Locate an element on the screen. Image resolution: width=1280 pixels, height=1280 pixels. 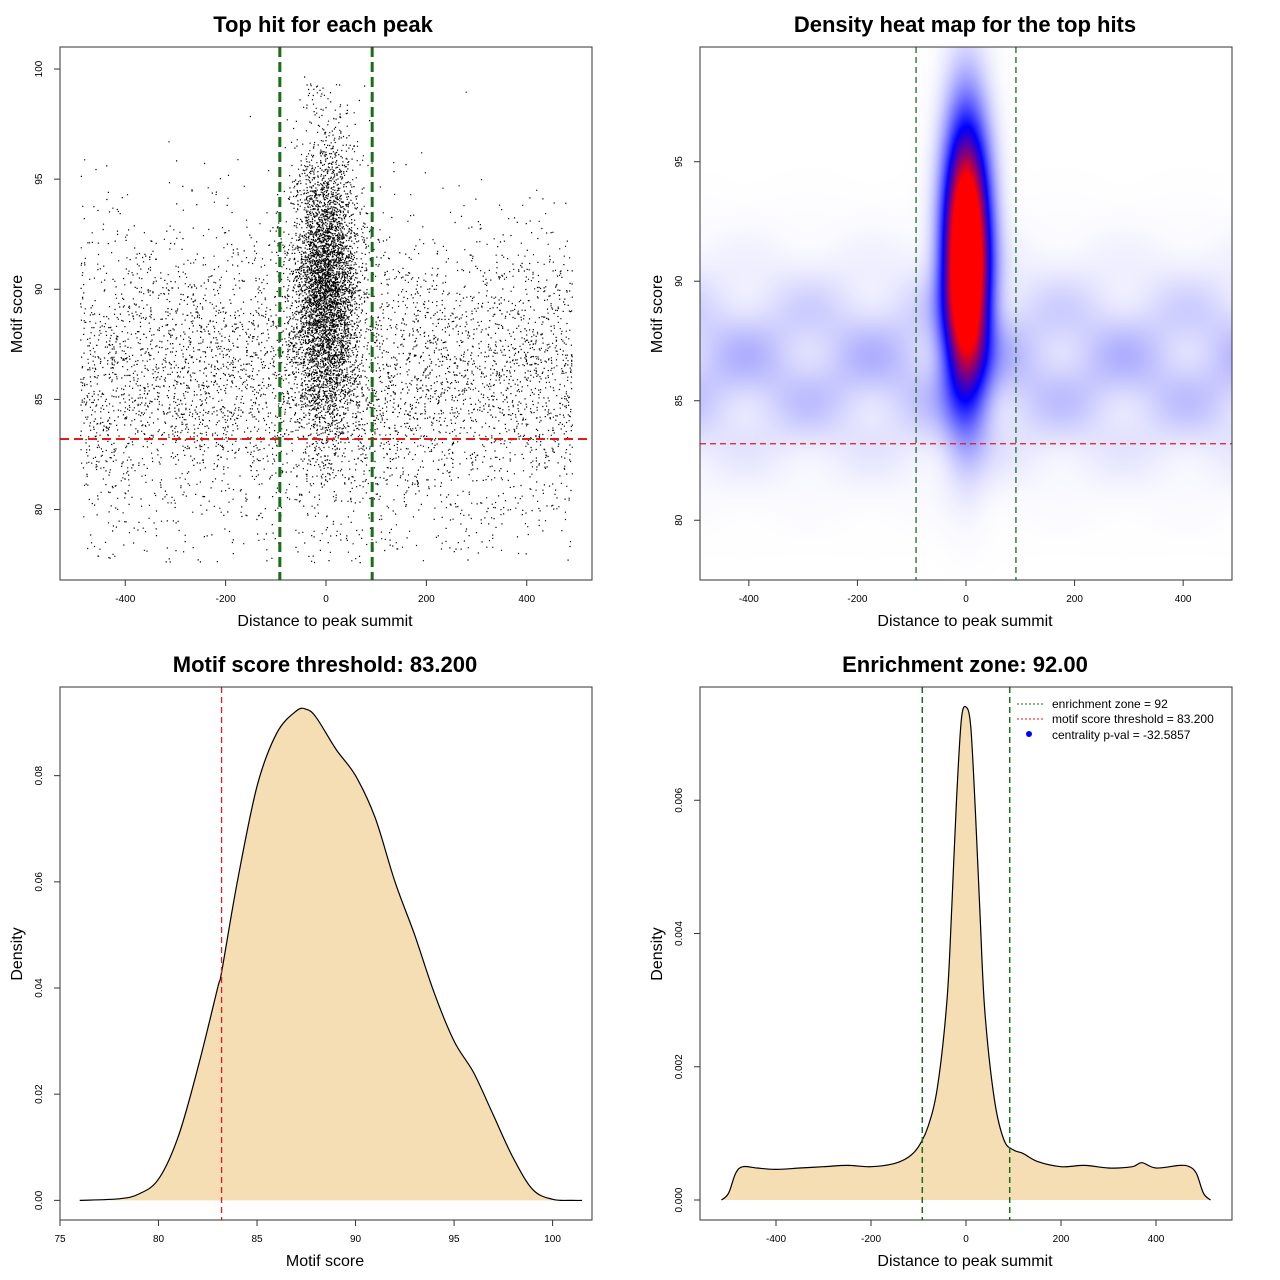
y-tick-label: 0.006 is located at coordinates (679, 799).